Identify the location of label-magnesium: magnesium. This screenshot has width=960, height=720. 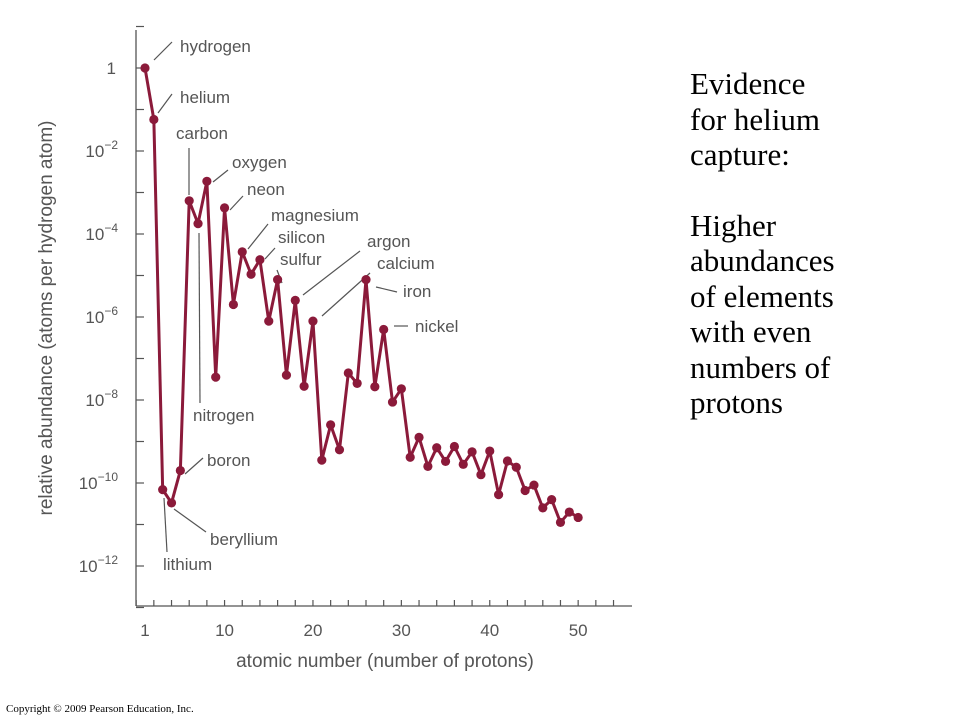
(315, 215).